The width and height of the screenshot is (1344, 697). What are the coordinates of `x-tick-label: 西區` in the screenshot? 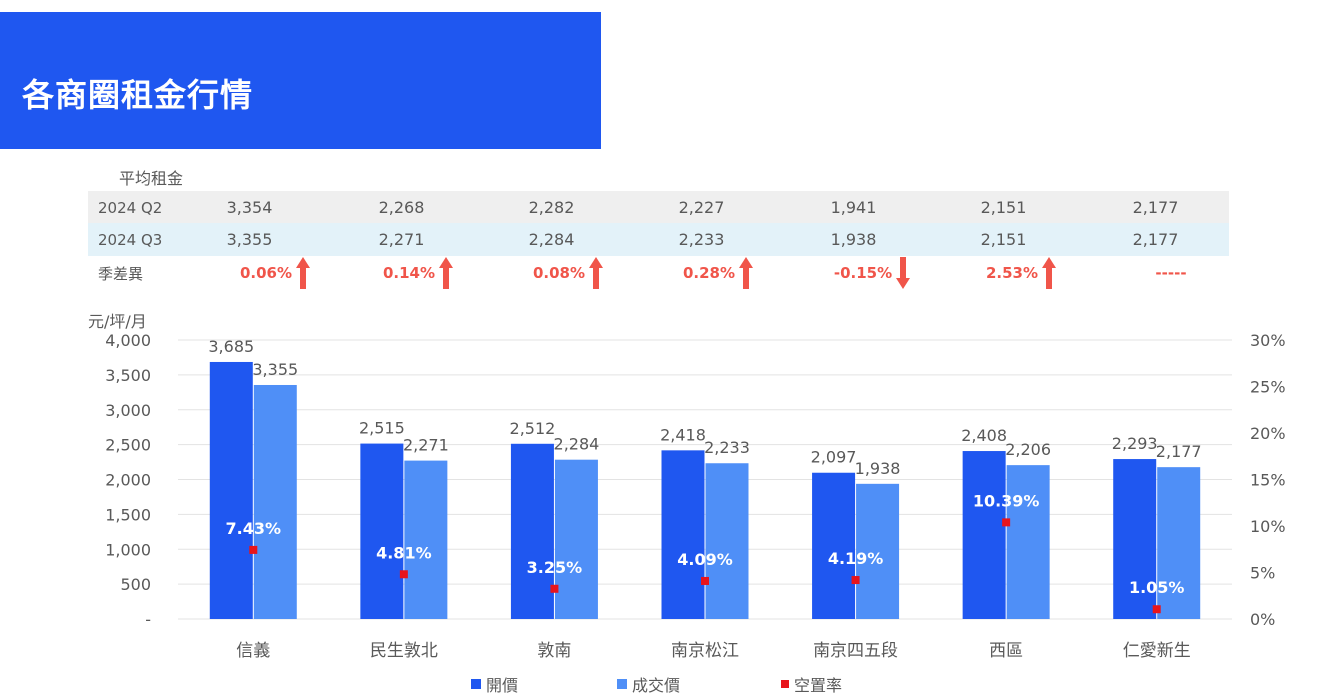 It's located at (1006, 651).